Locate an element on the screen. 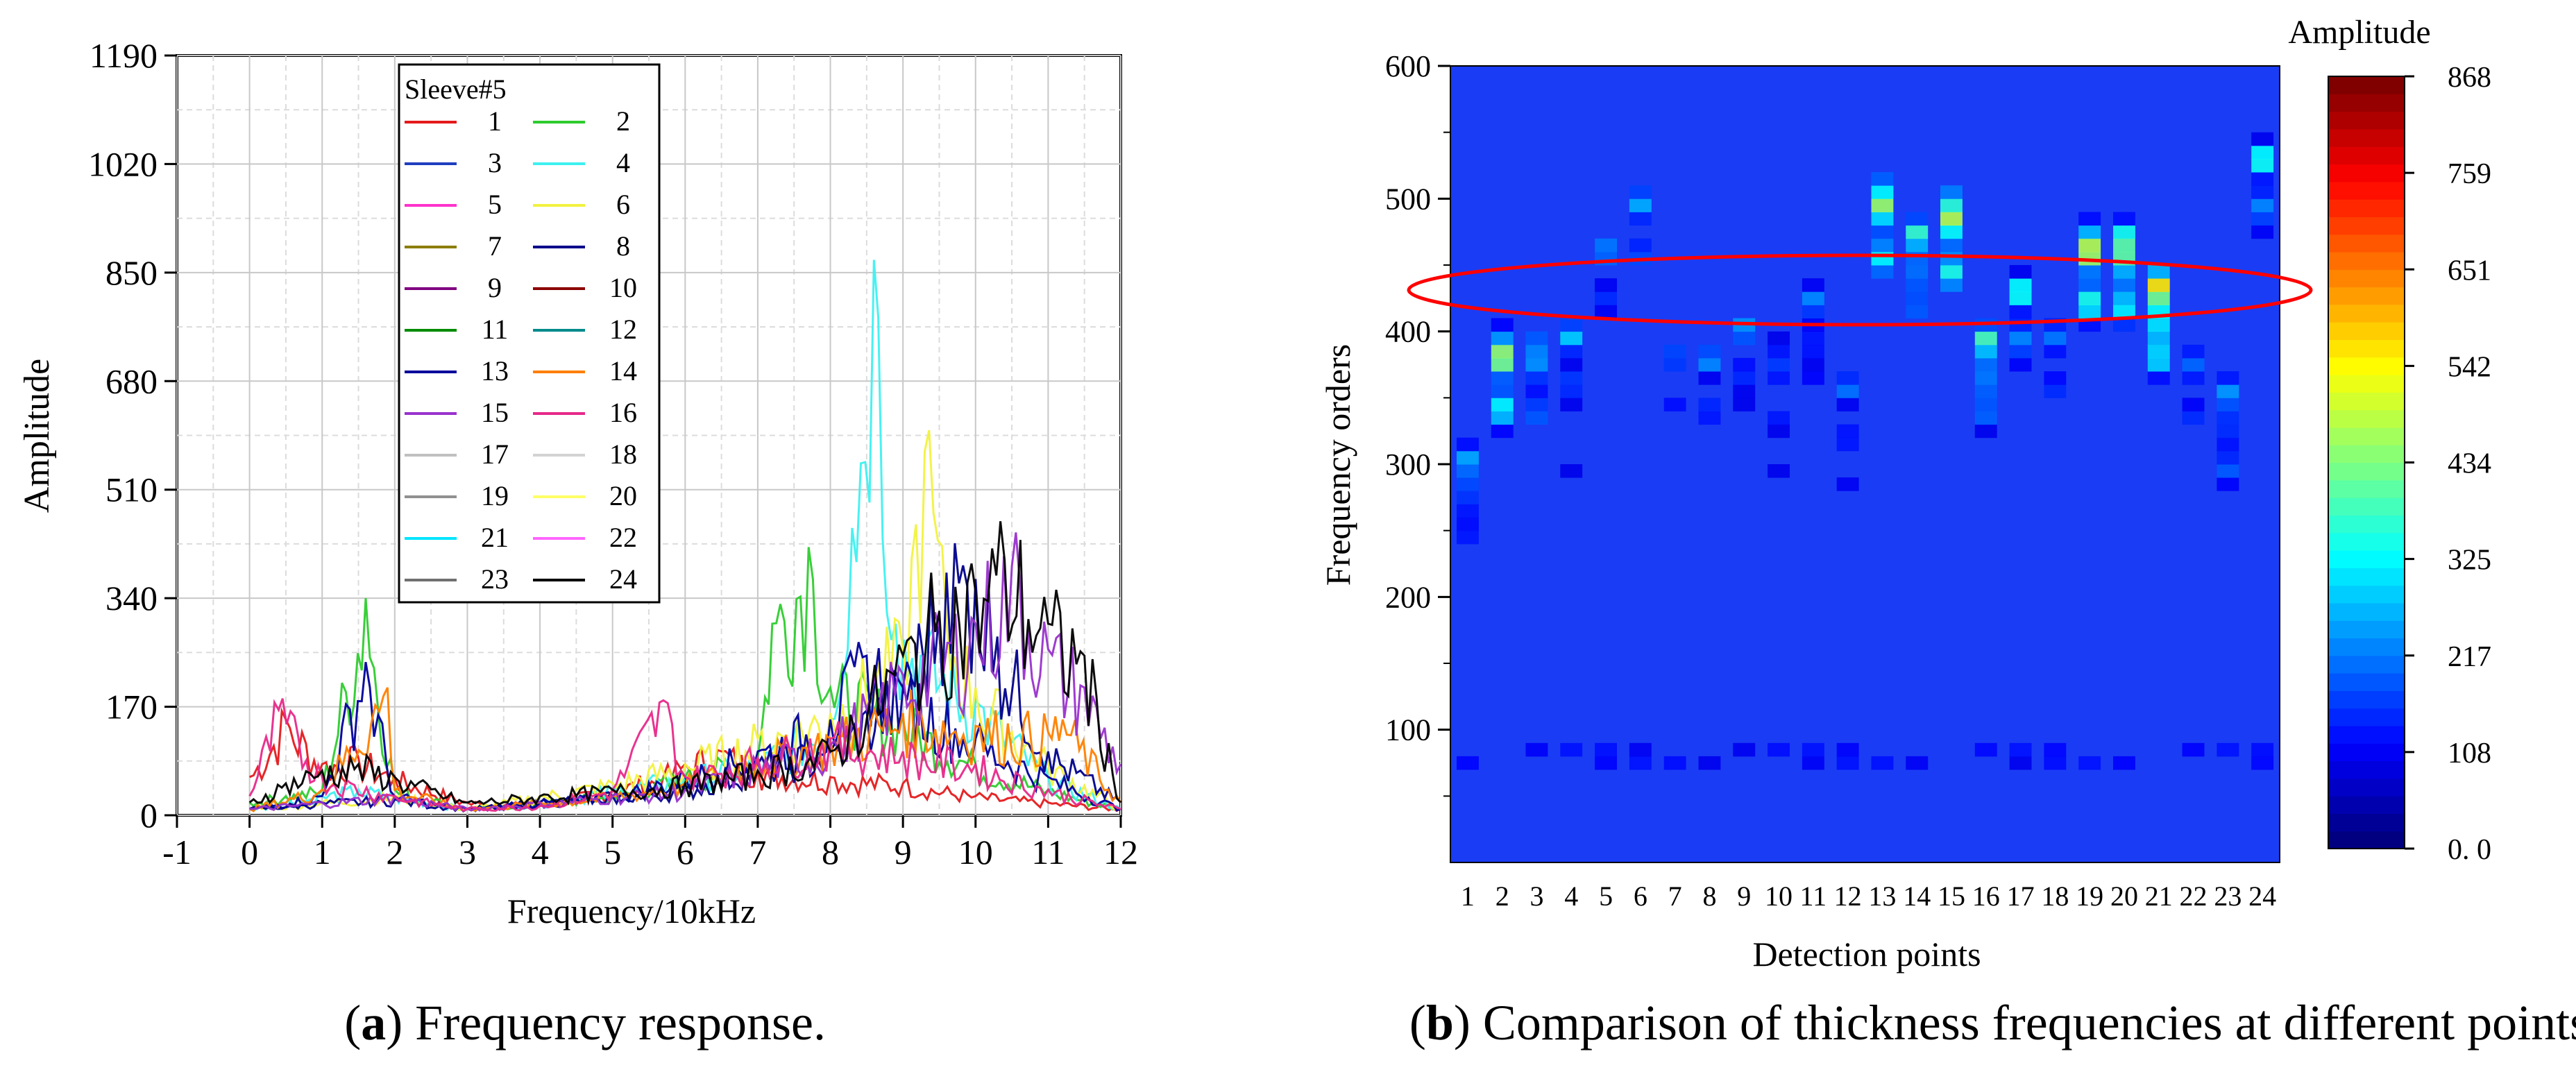 Image resolution: width=2576 pixels, height=1072 pixels. chart-b-x-tick-label: 21 is located at coordinates (2159, 896).